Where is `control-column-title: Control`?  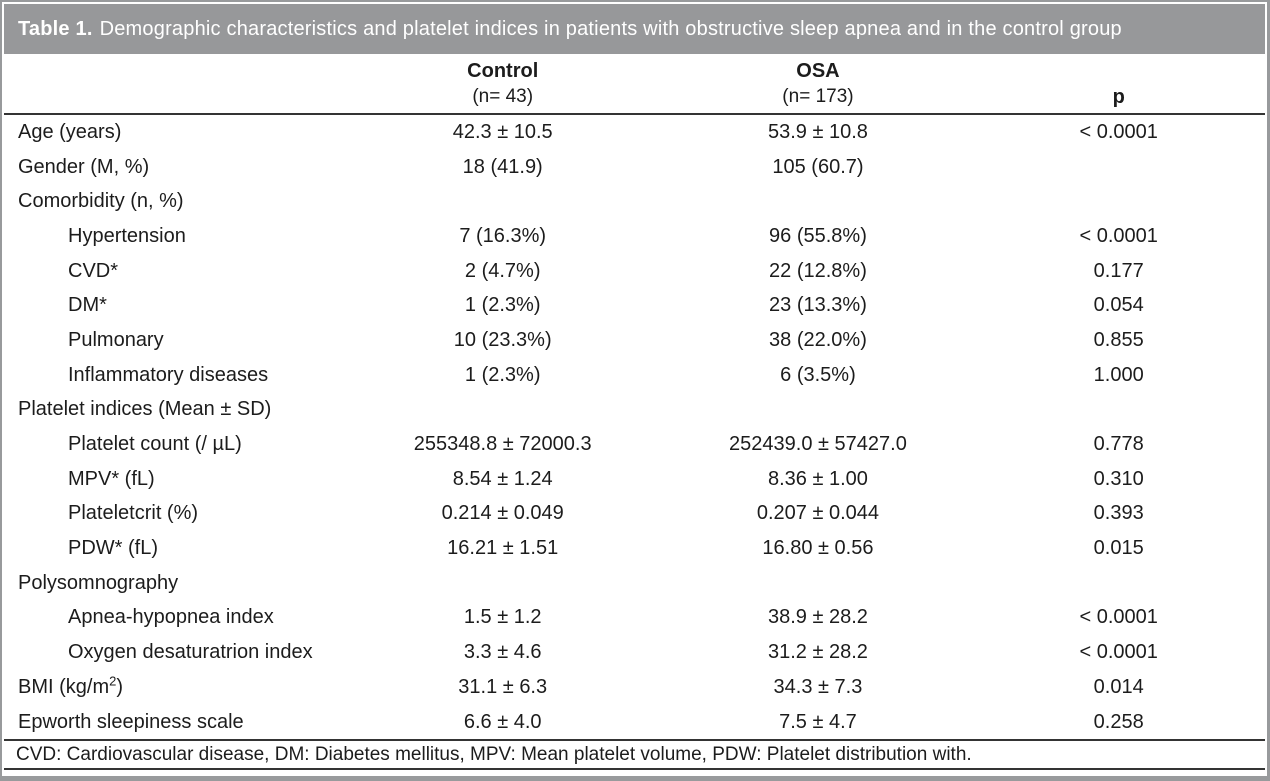
control-column-title: Control is located at coordinates (503, 71).